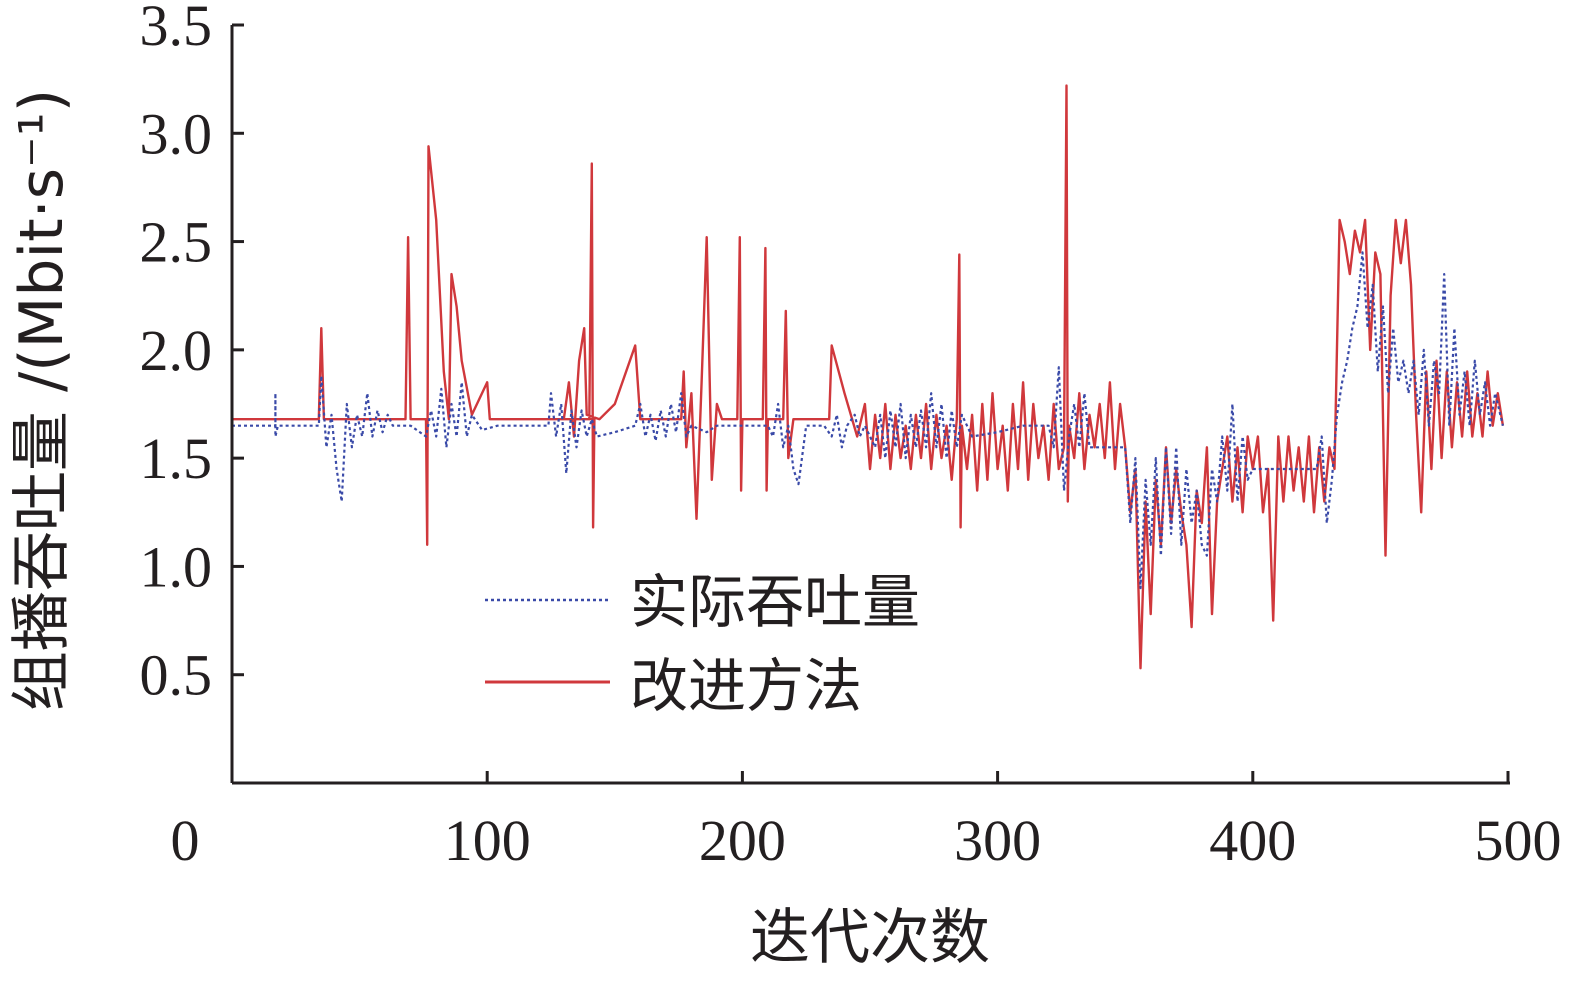 Image resolution: width=1583 pixels, height=983 pixels. What do you see at coordinates (42, 400) in the screenshot?
I see `y-axis-title: 组播吞吐量 /(Mbit·s⁻¹)` at bounding box center [42, 400].